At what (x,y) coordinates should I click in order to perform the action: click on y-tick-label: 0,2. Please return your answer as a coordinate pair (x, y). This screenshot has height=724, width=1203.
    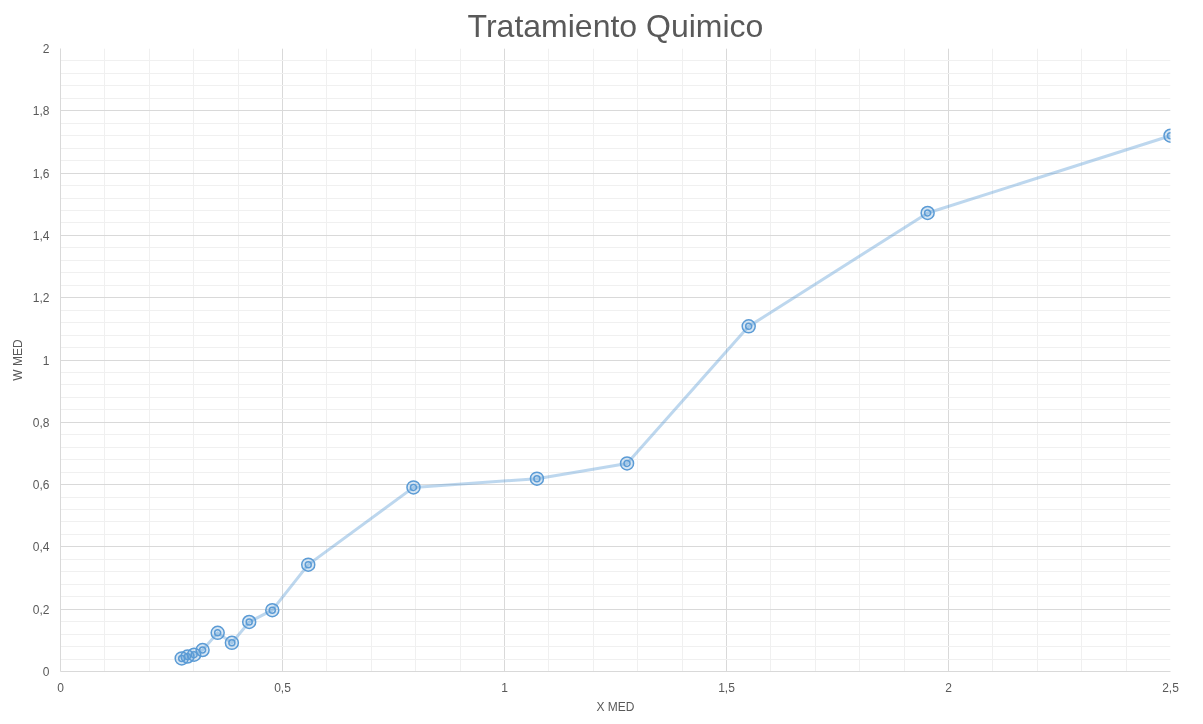
    Looking at the image, I should click on (41, 609).